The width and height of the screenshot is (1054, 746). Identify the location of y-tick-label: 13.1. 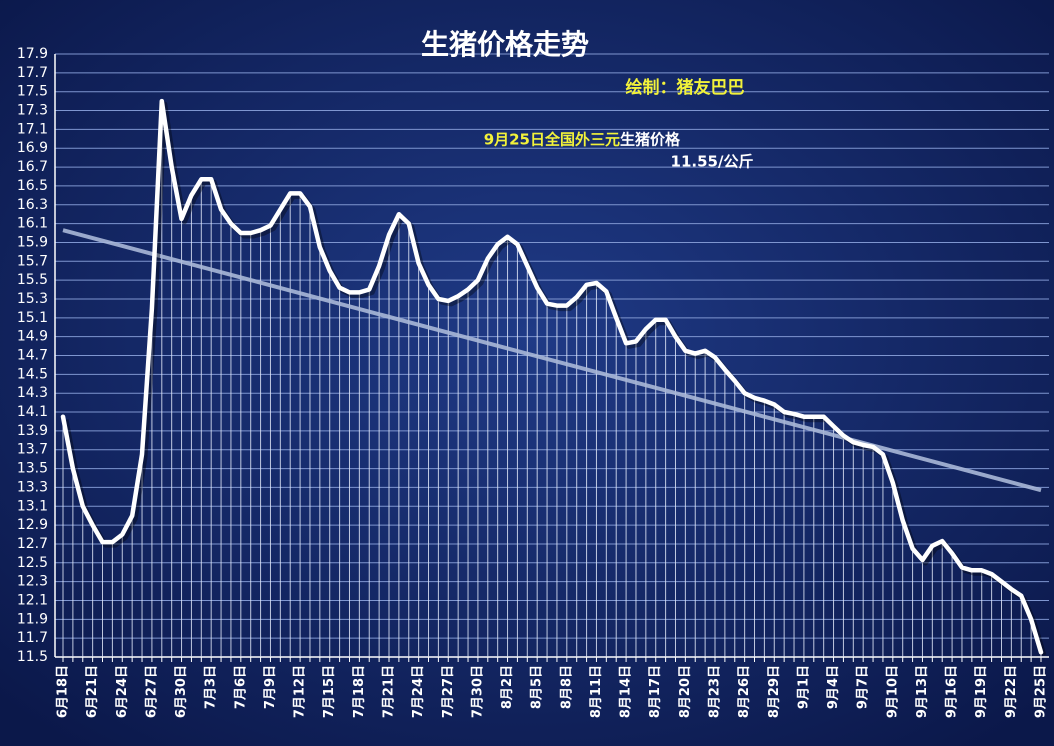
(32, 506).